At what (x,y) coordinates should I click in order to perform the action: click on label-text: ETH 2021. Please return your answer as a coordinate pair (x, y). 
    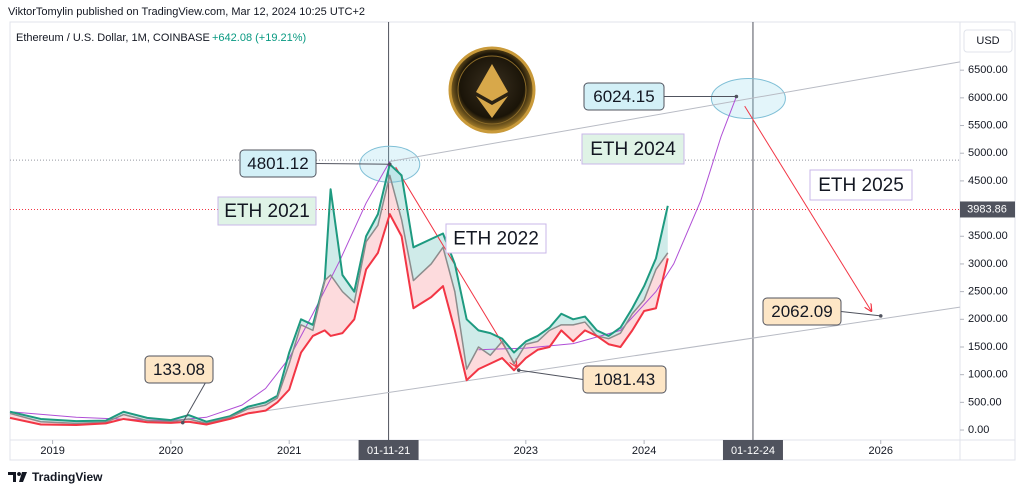
    Looking at the image, I should click on (267, 211).